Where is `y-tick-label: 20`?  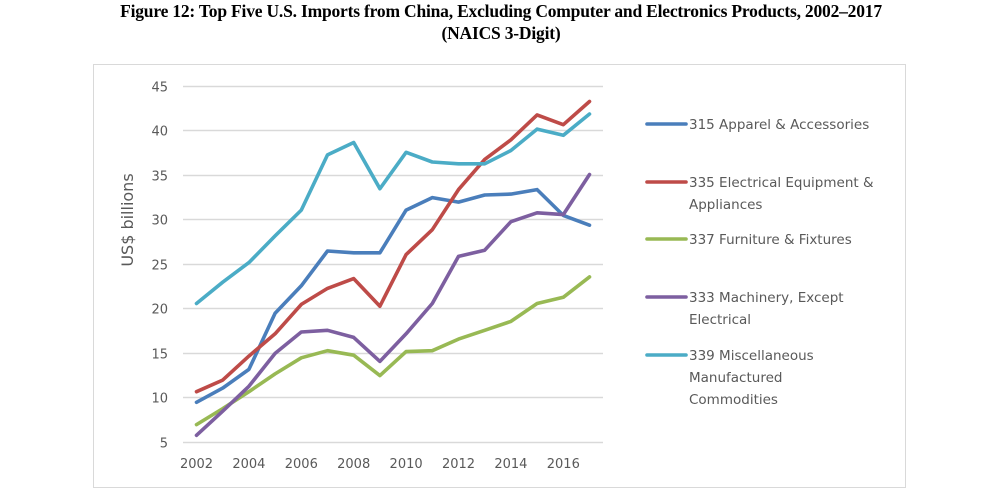 y-tick-label: 20 is located at coordinates (159, 310).